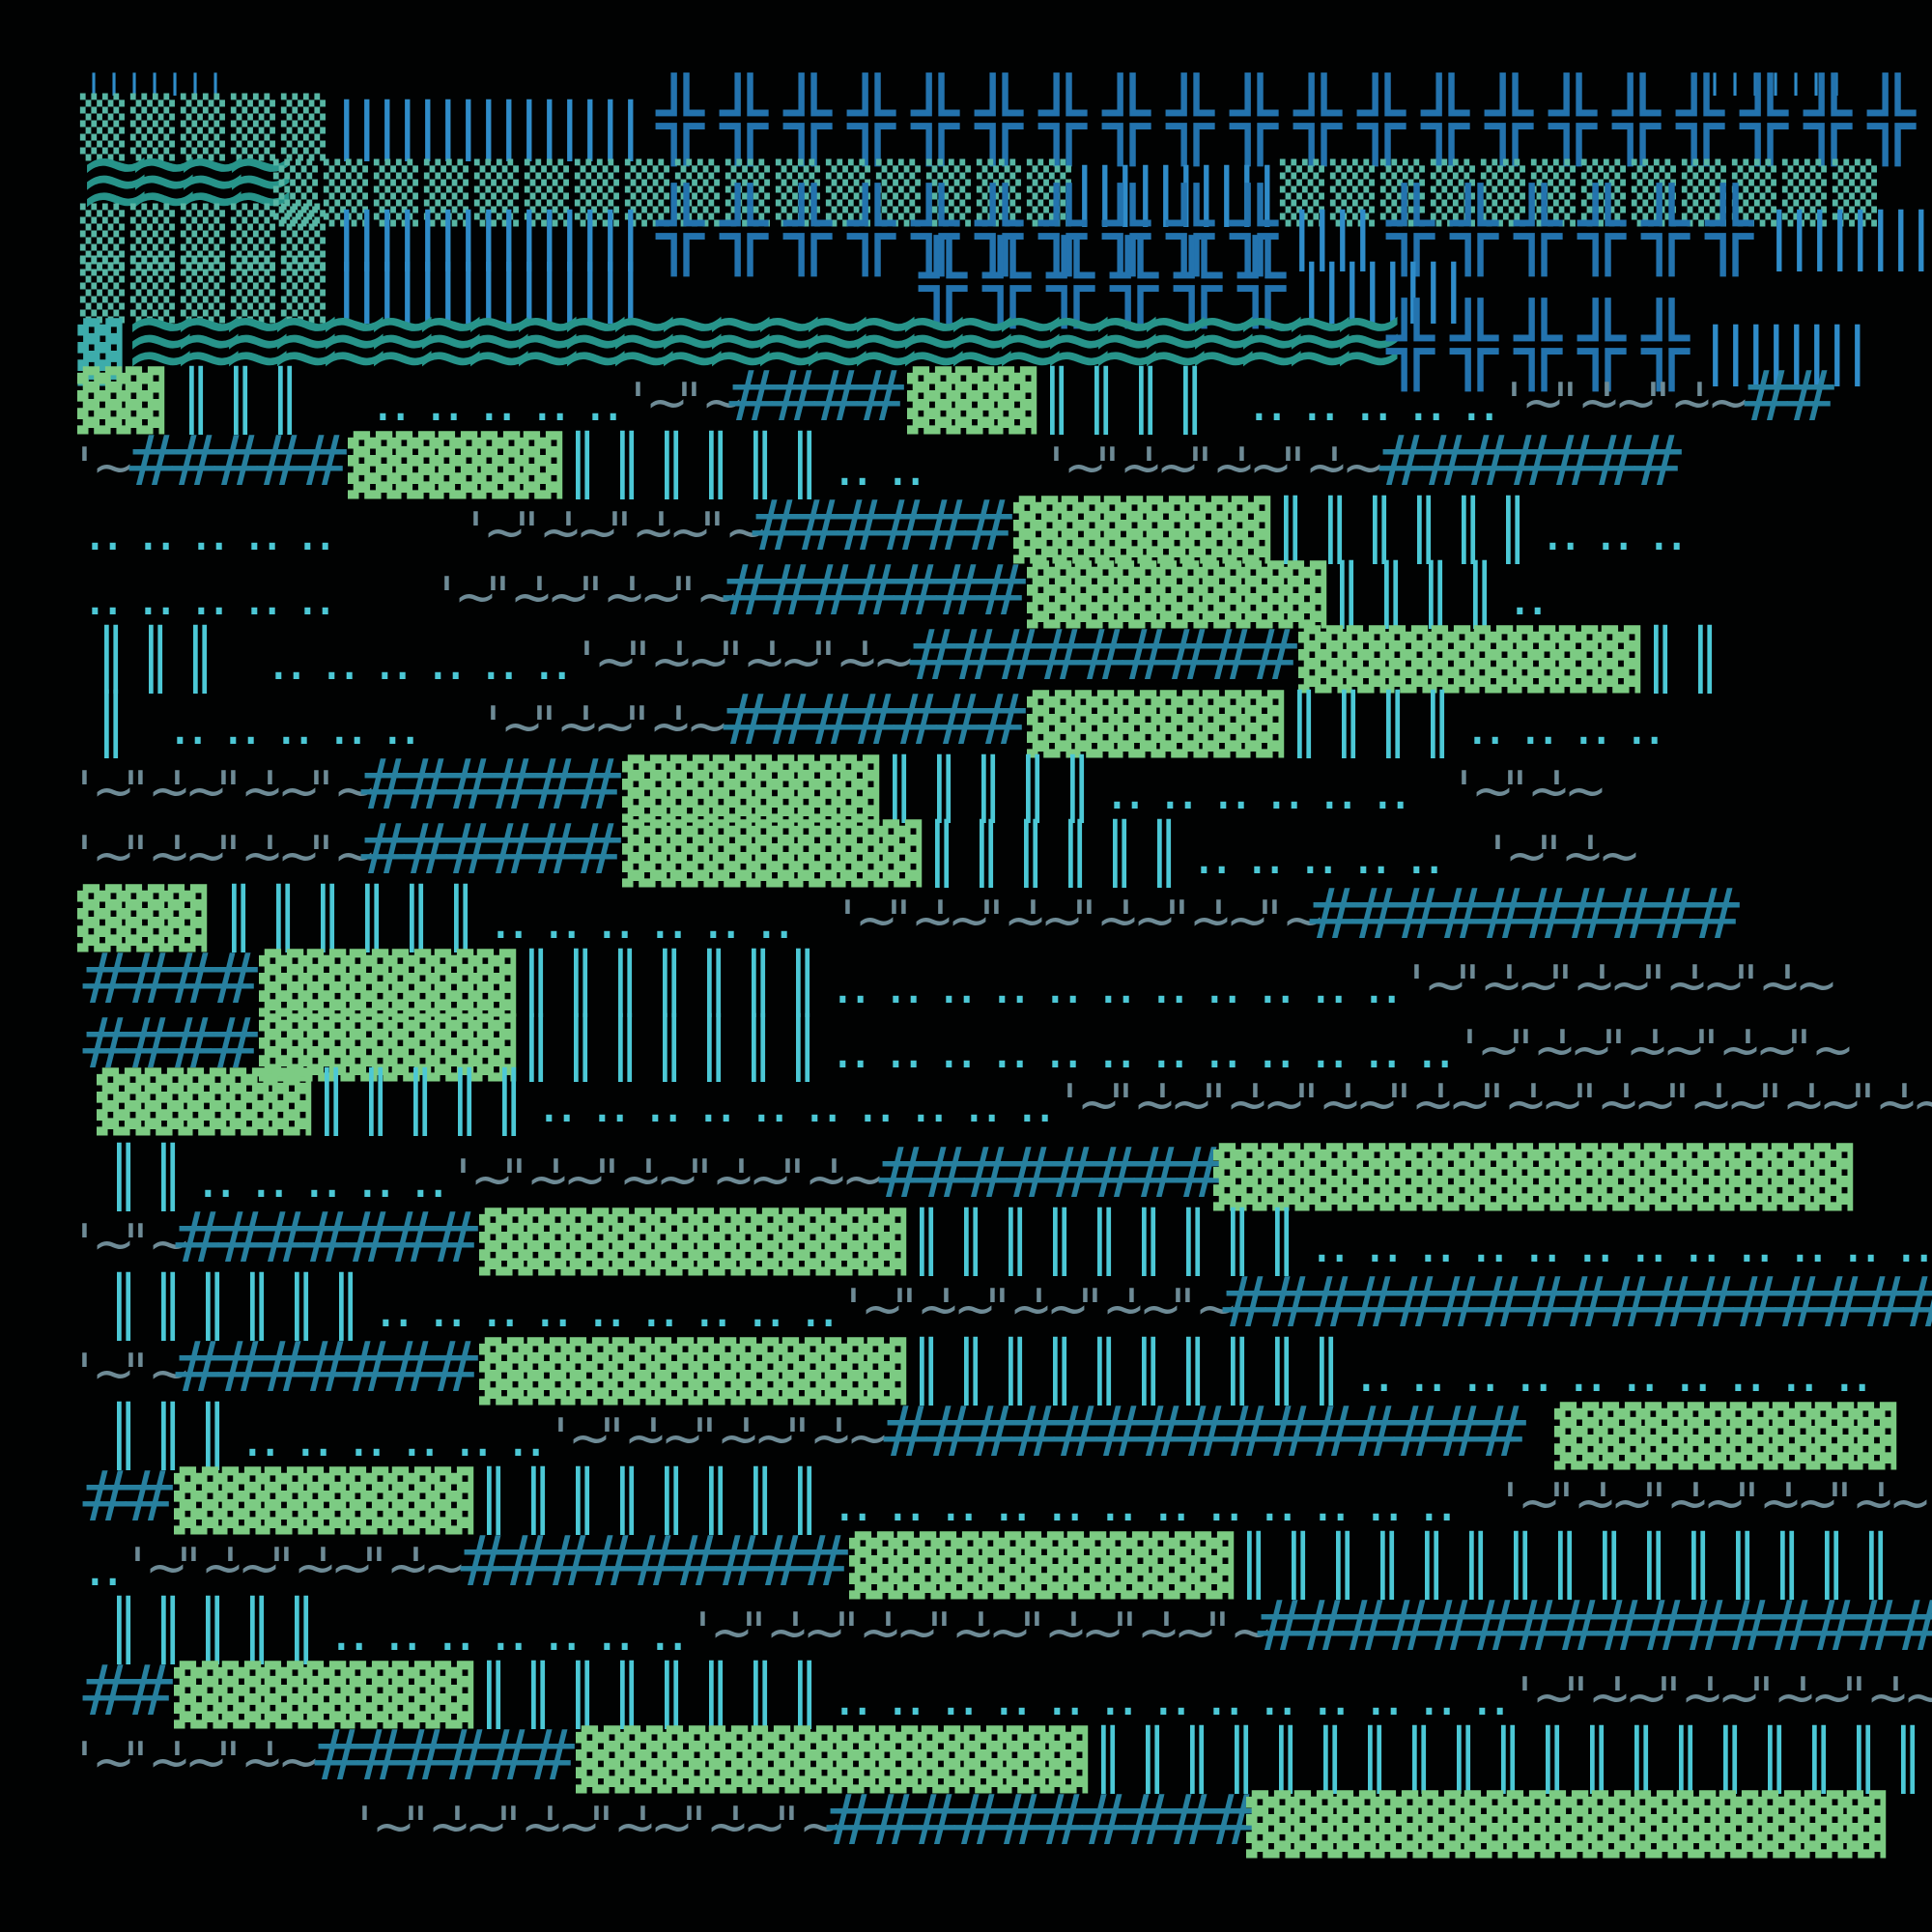 The height and width of the screenshot is (1932, 1932). I want to click on glyph-run-gray-tick-tilde: '~"~'~"~'~"~, so click(227, 791).